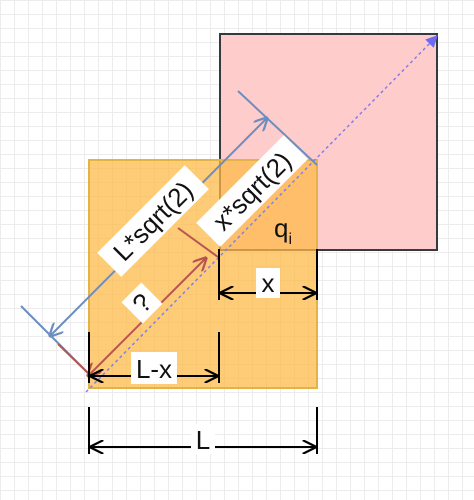  I want to click on q-letter: q, so click(281, 228).